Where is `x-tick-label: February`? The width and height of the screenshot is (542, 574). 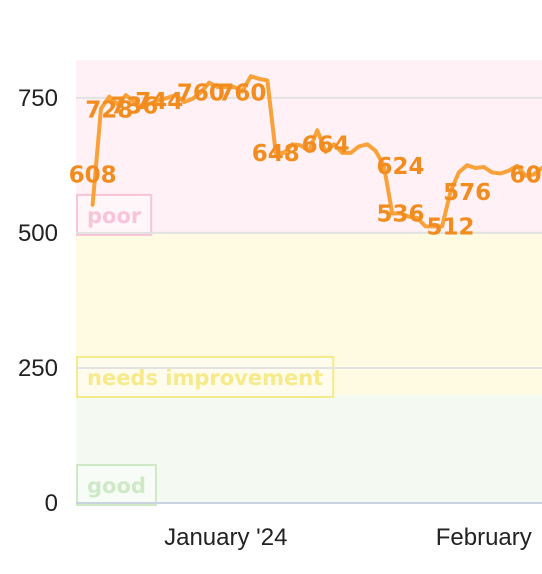
x-tick-label: February is located at coordinates (484, 537).